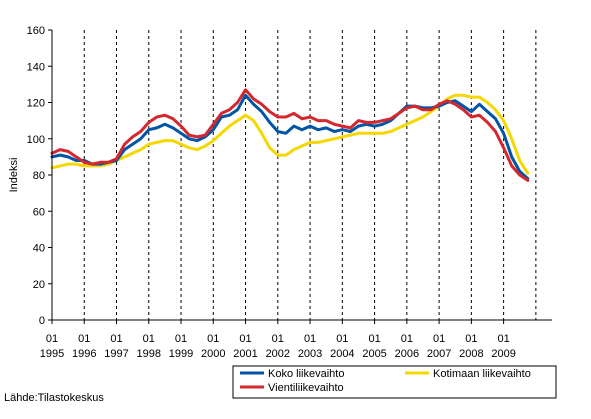  Describe the element at coordinates (39, 212) in the screenshot. I see `y-tick-label: 60` at that location.